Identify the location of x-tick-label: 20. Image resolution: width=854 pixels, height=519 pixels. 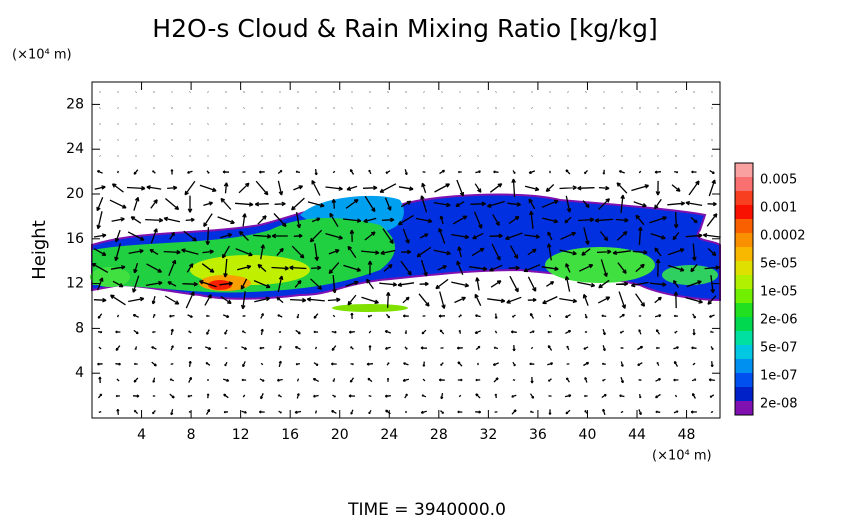
(340, 435).